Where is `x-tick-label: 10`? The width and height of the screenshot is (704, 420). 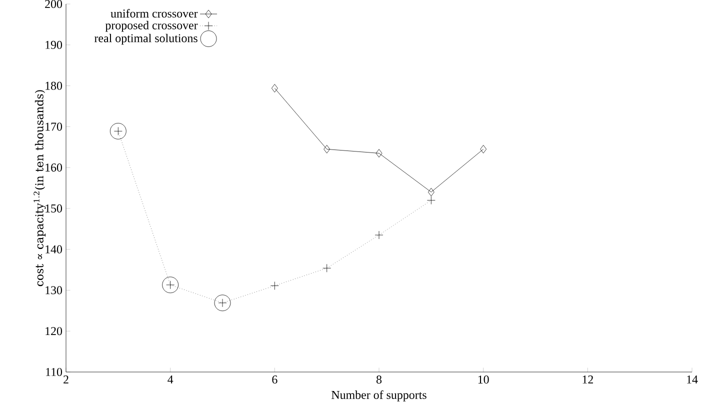
x-tick-label: 10 is located at coordinates (483, 380).